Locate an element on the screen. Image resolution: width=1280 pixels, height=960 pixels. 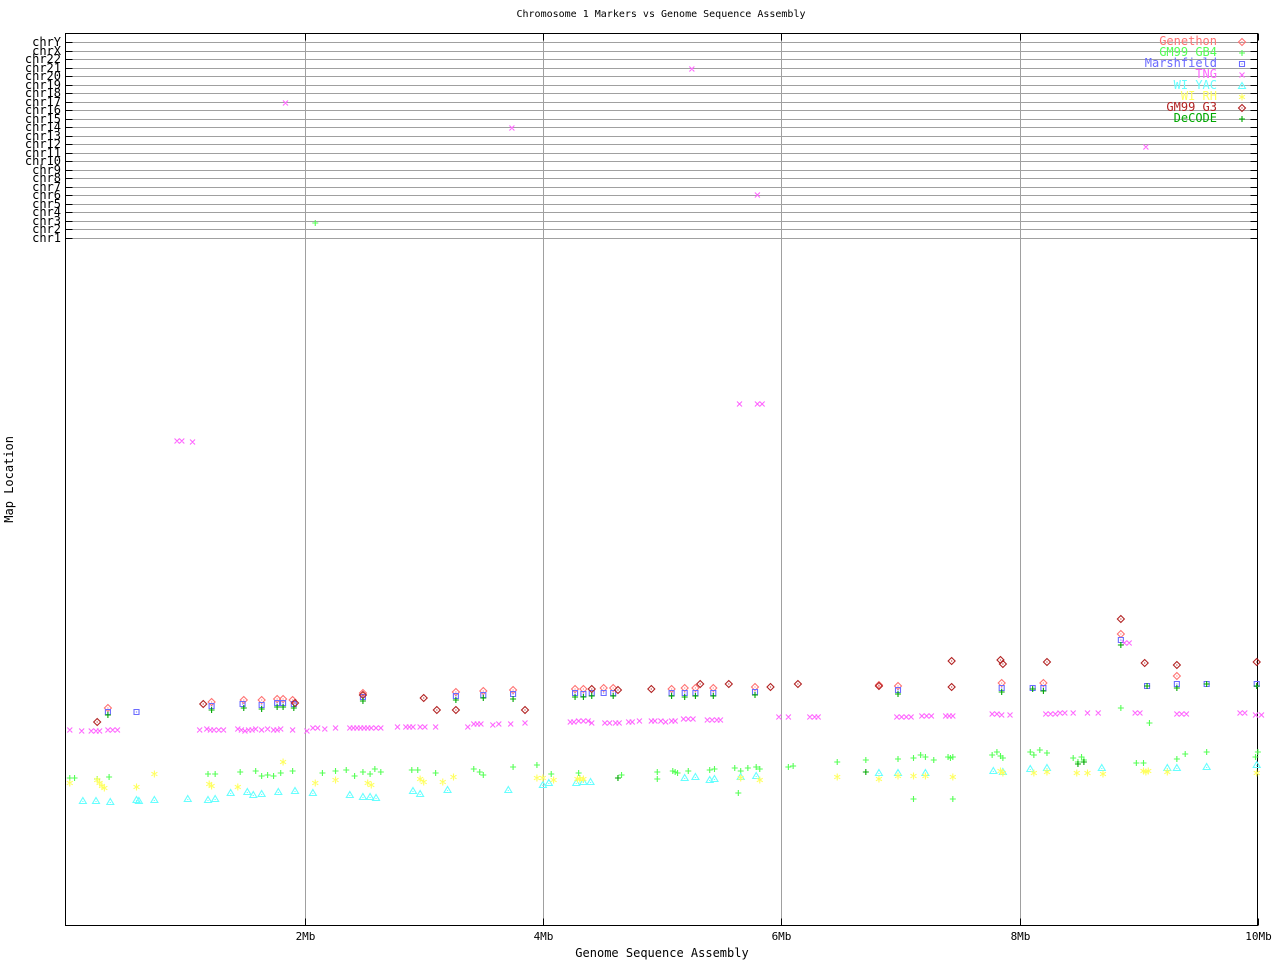
legend-label: GM99 G3 is located at coordinates (1191, 107).